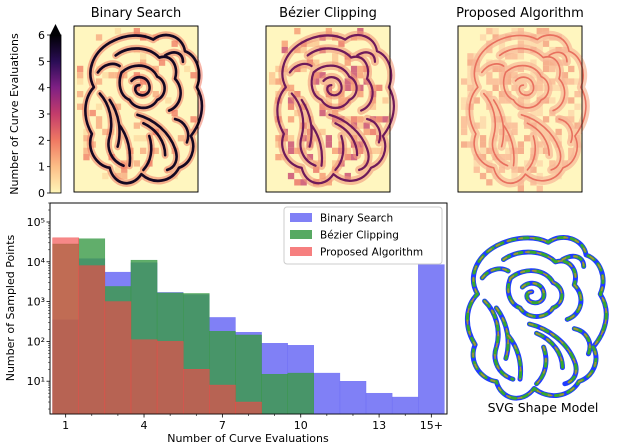  I want to click on colorbar-tick-label: 3, so click(41, 114).